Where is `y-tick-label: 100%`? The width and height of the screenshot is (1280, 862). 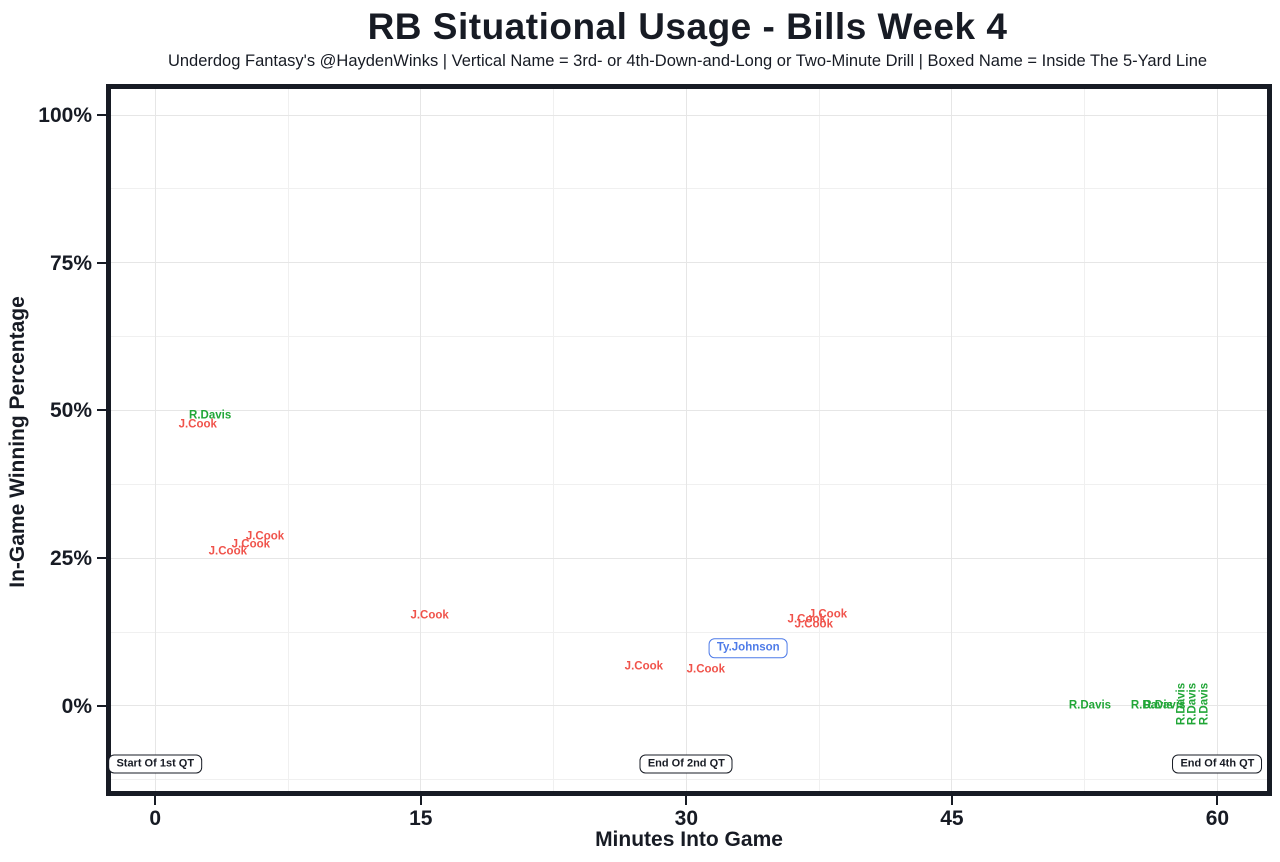
y-tick-label: 100% is located at coordinates (65, 115).